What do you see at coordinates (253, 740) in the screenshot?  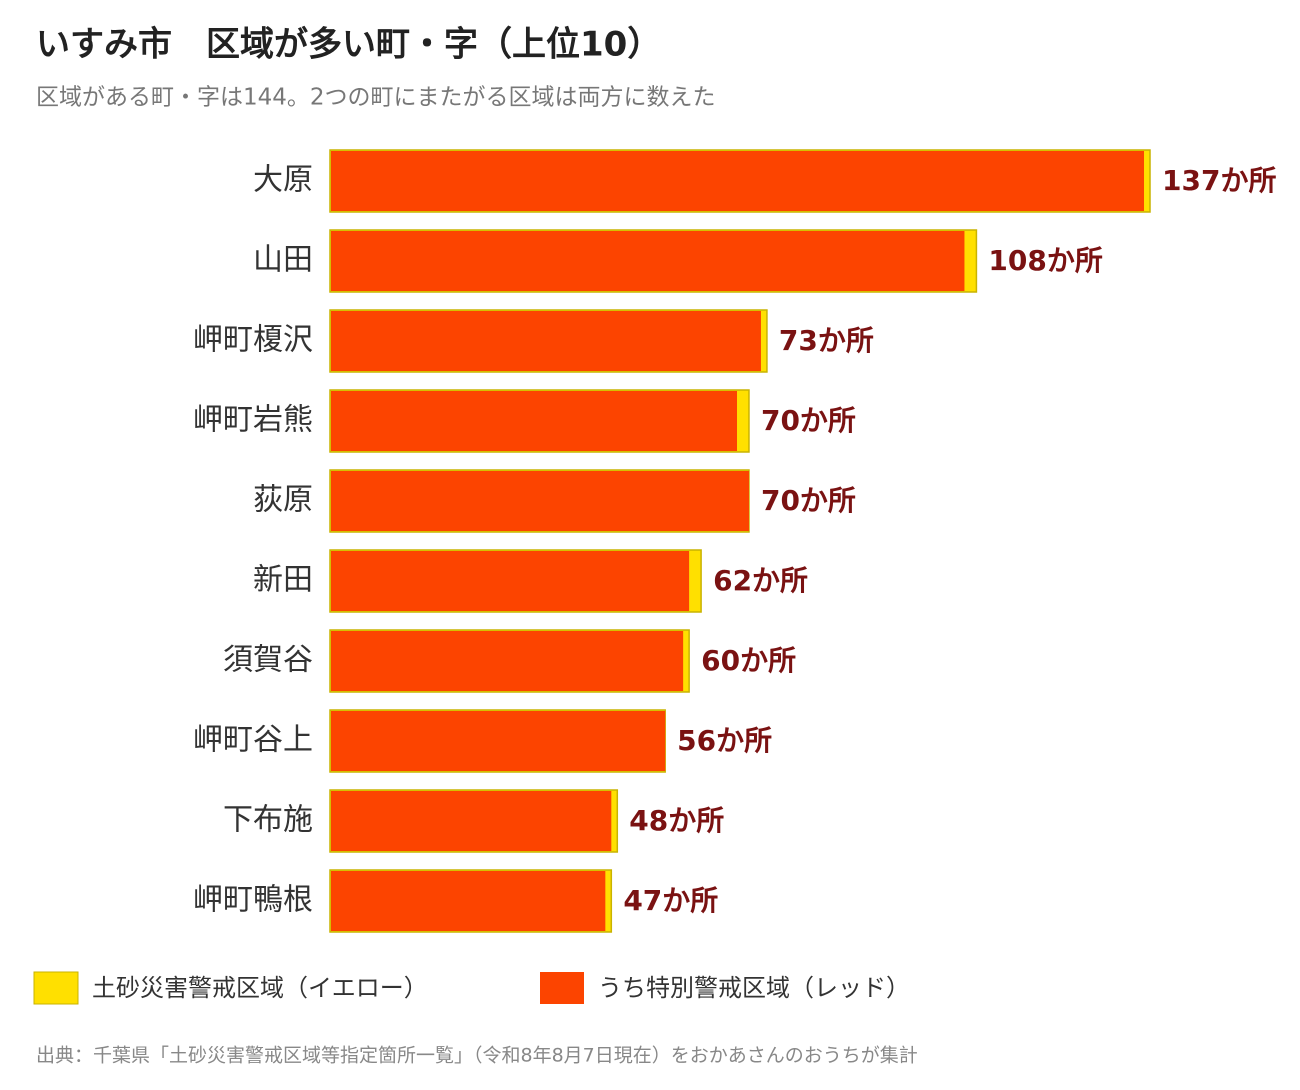 I see `category-label: 岬町谷上` at bounding box center [253, 740].